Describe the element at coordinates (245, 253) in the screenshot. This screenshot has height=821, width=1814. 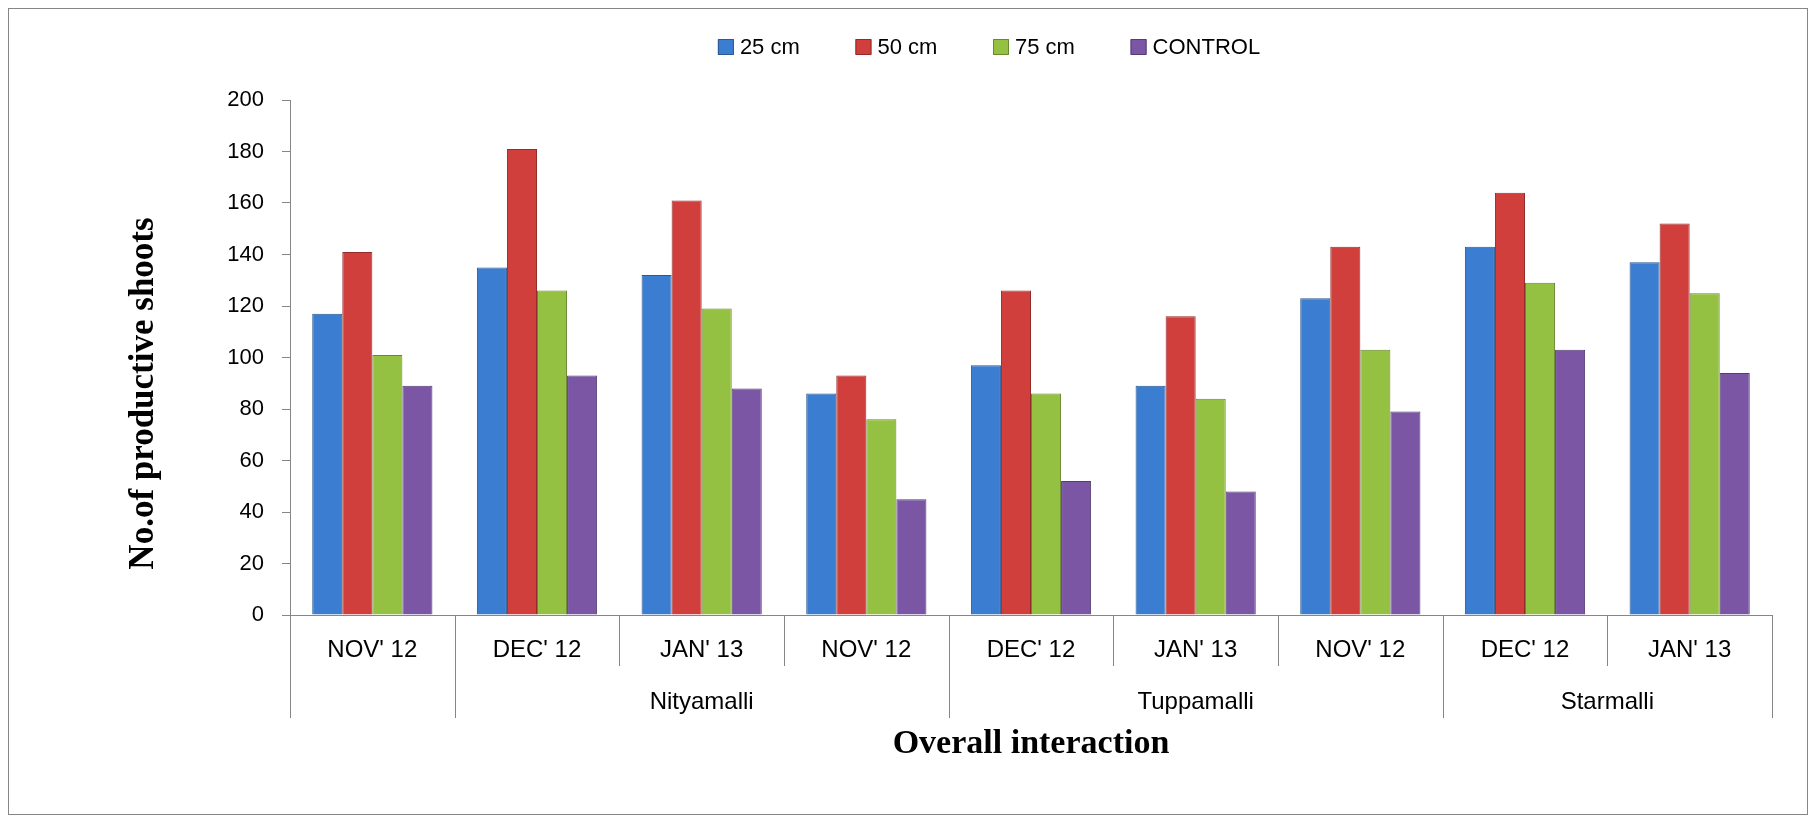
I see `y-tick-label: 140` at that location.